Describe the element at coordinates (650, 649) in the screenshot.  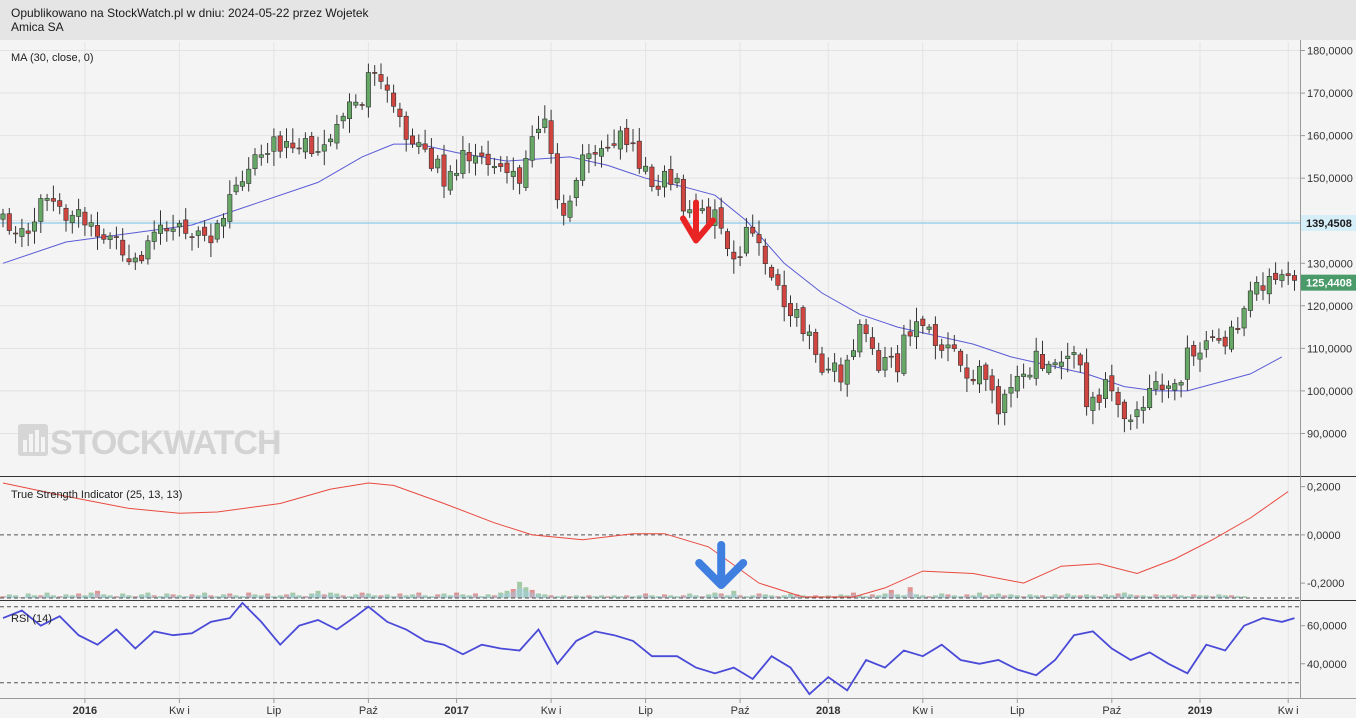
I see `rsi-pane` at that location.